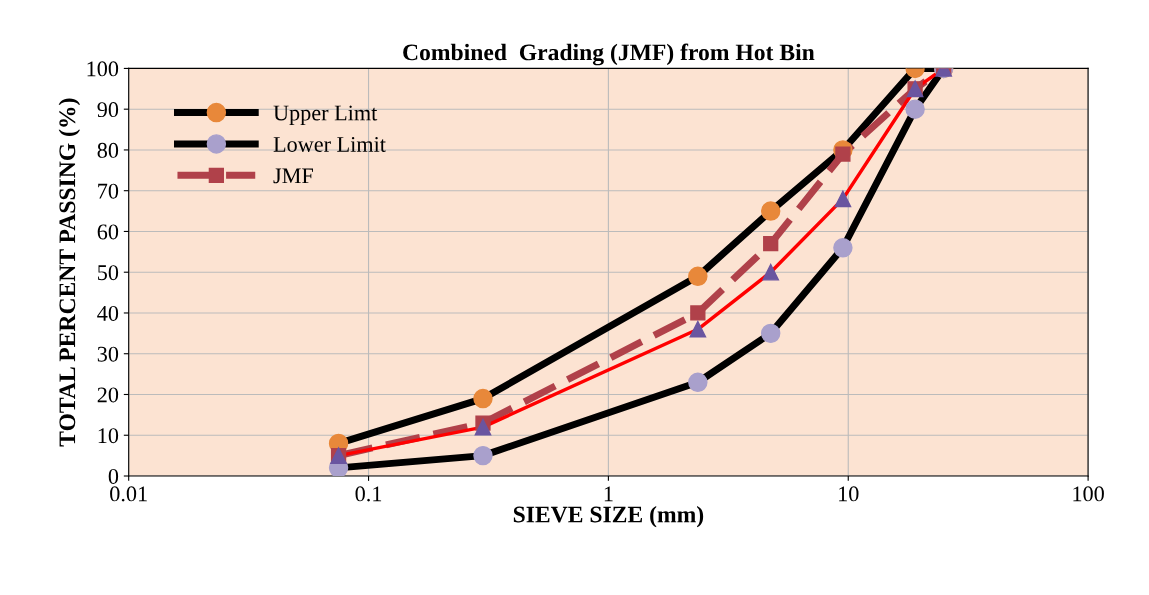  What do you see at coordinates (608, 494) in the screenshot?
I see `x-tick-label: 1` at bounding box center [608, 494].